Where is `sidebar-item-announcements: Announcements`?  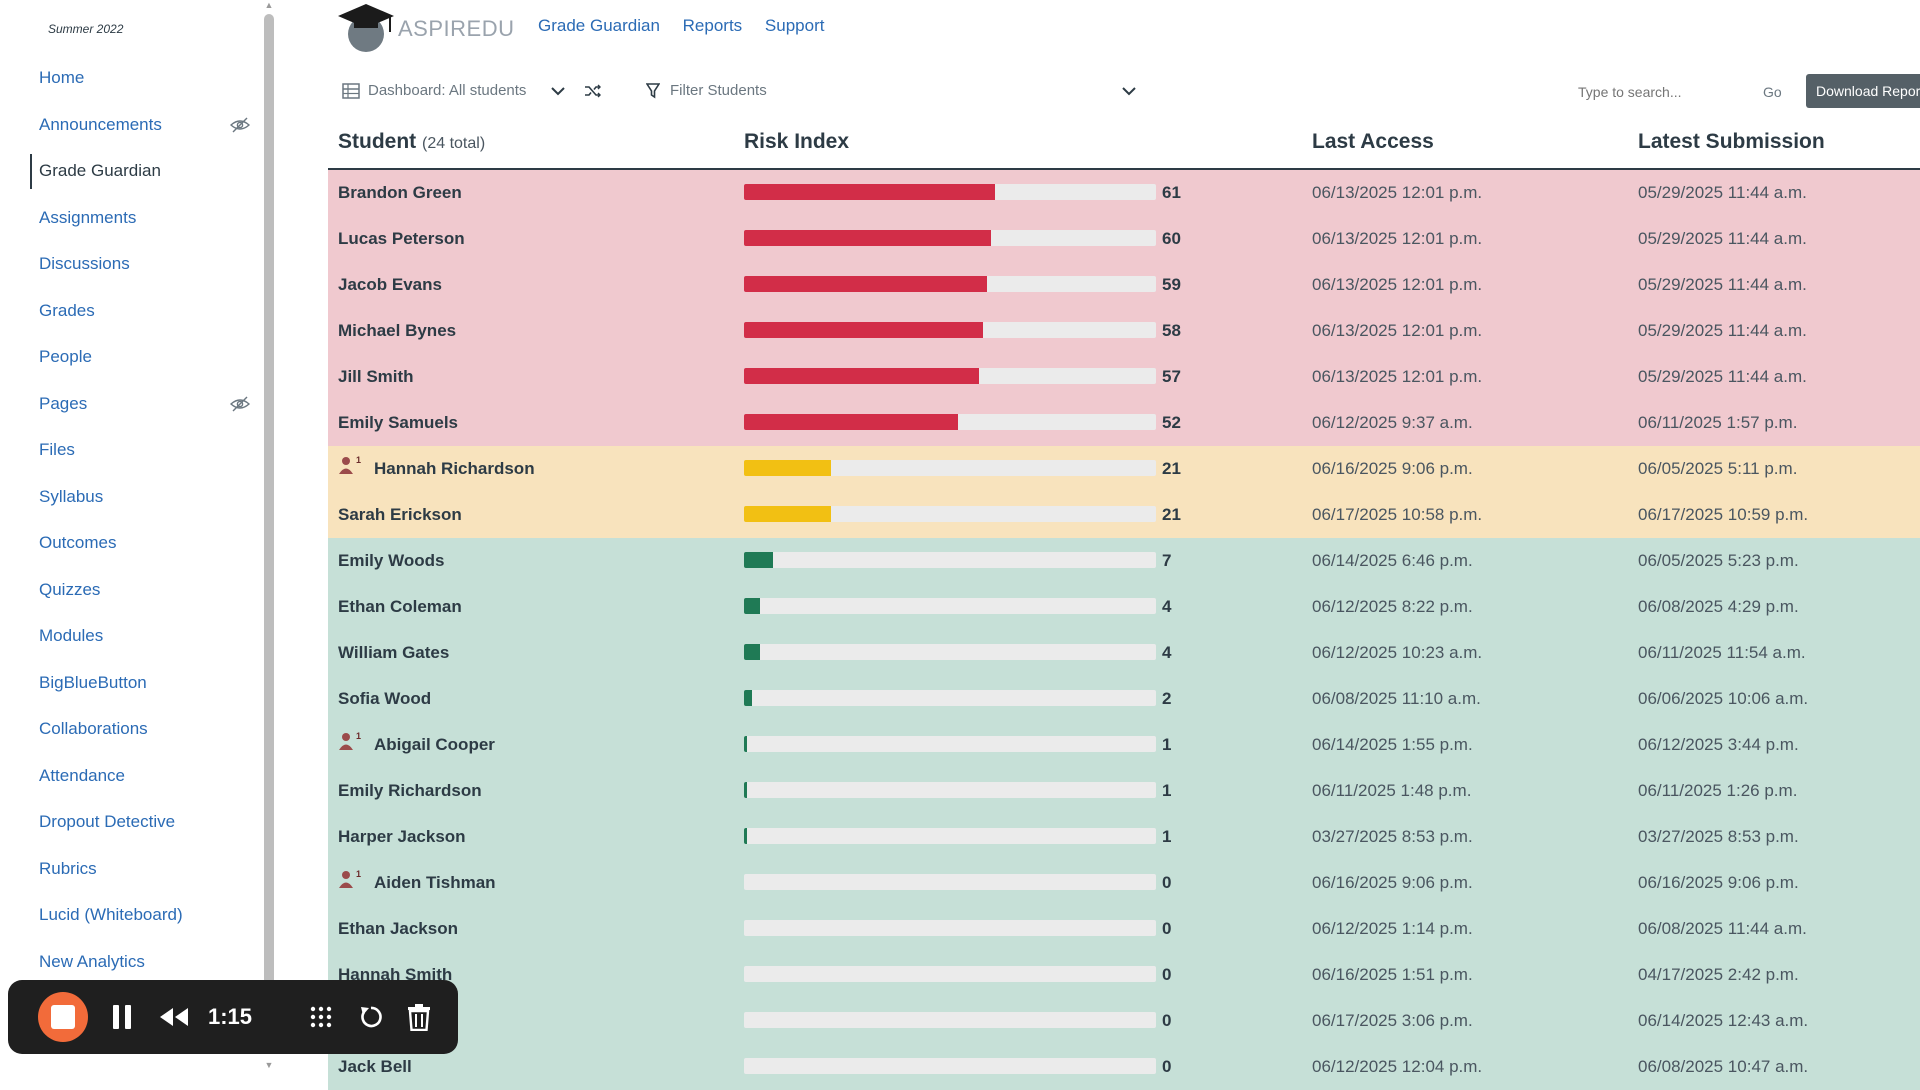
sidebar-item-announcements: Announcements is located at coordinates (131, 125).